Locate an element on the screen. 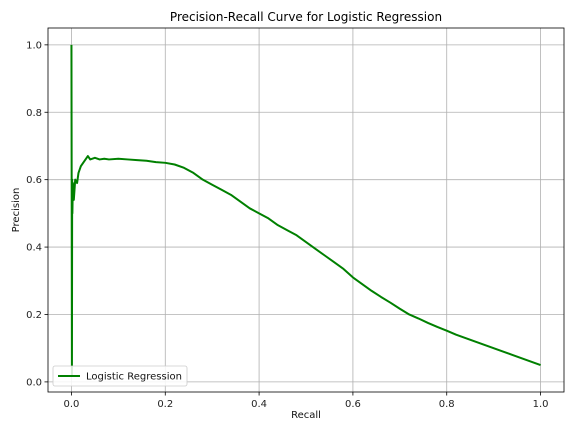 The height and width of the screenshot is (432, 576). y-tick-label: 0.0 is located at coordinates (34, 382).